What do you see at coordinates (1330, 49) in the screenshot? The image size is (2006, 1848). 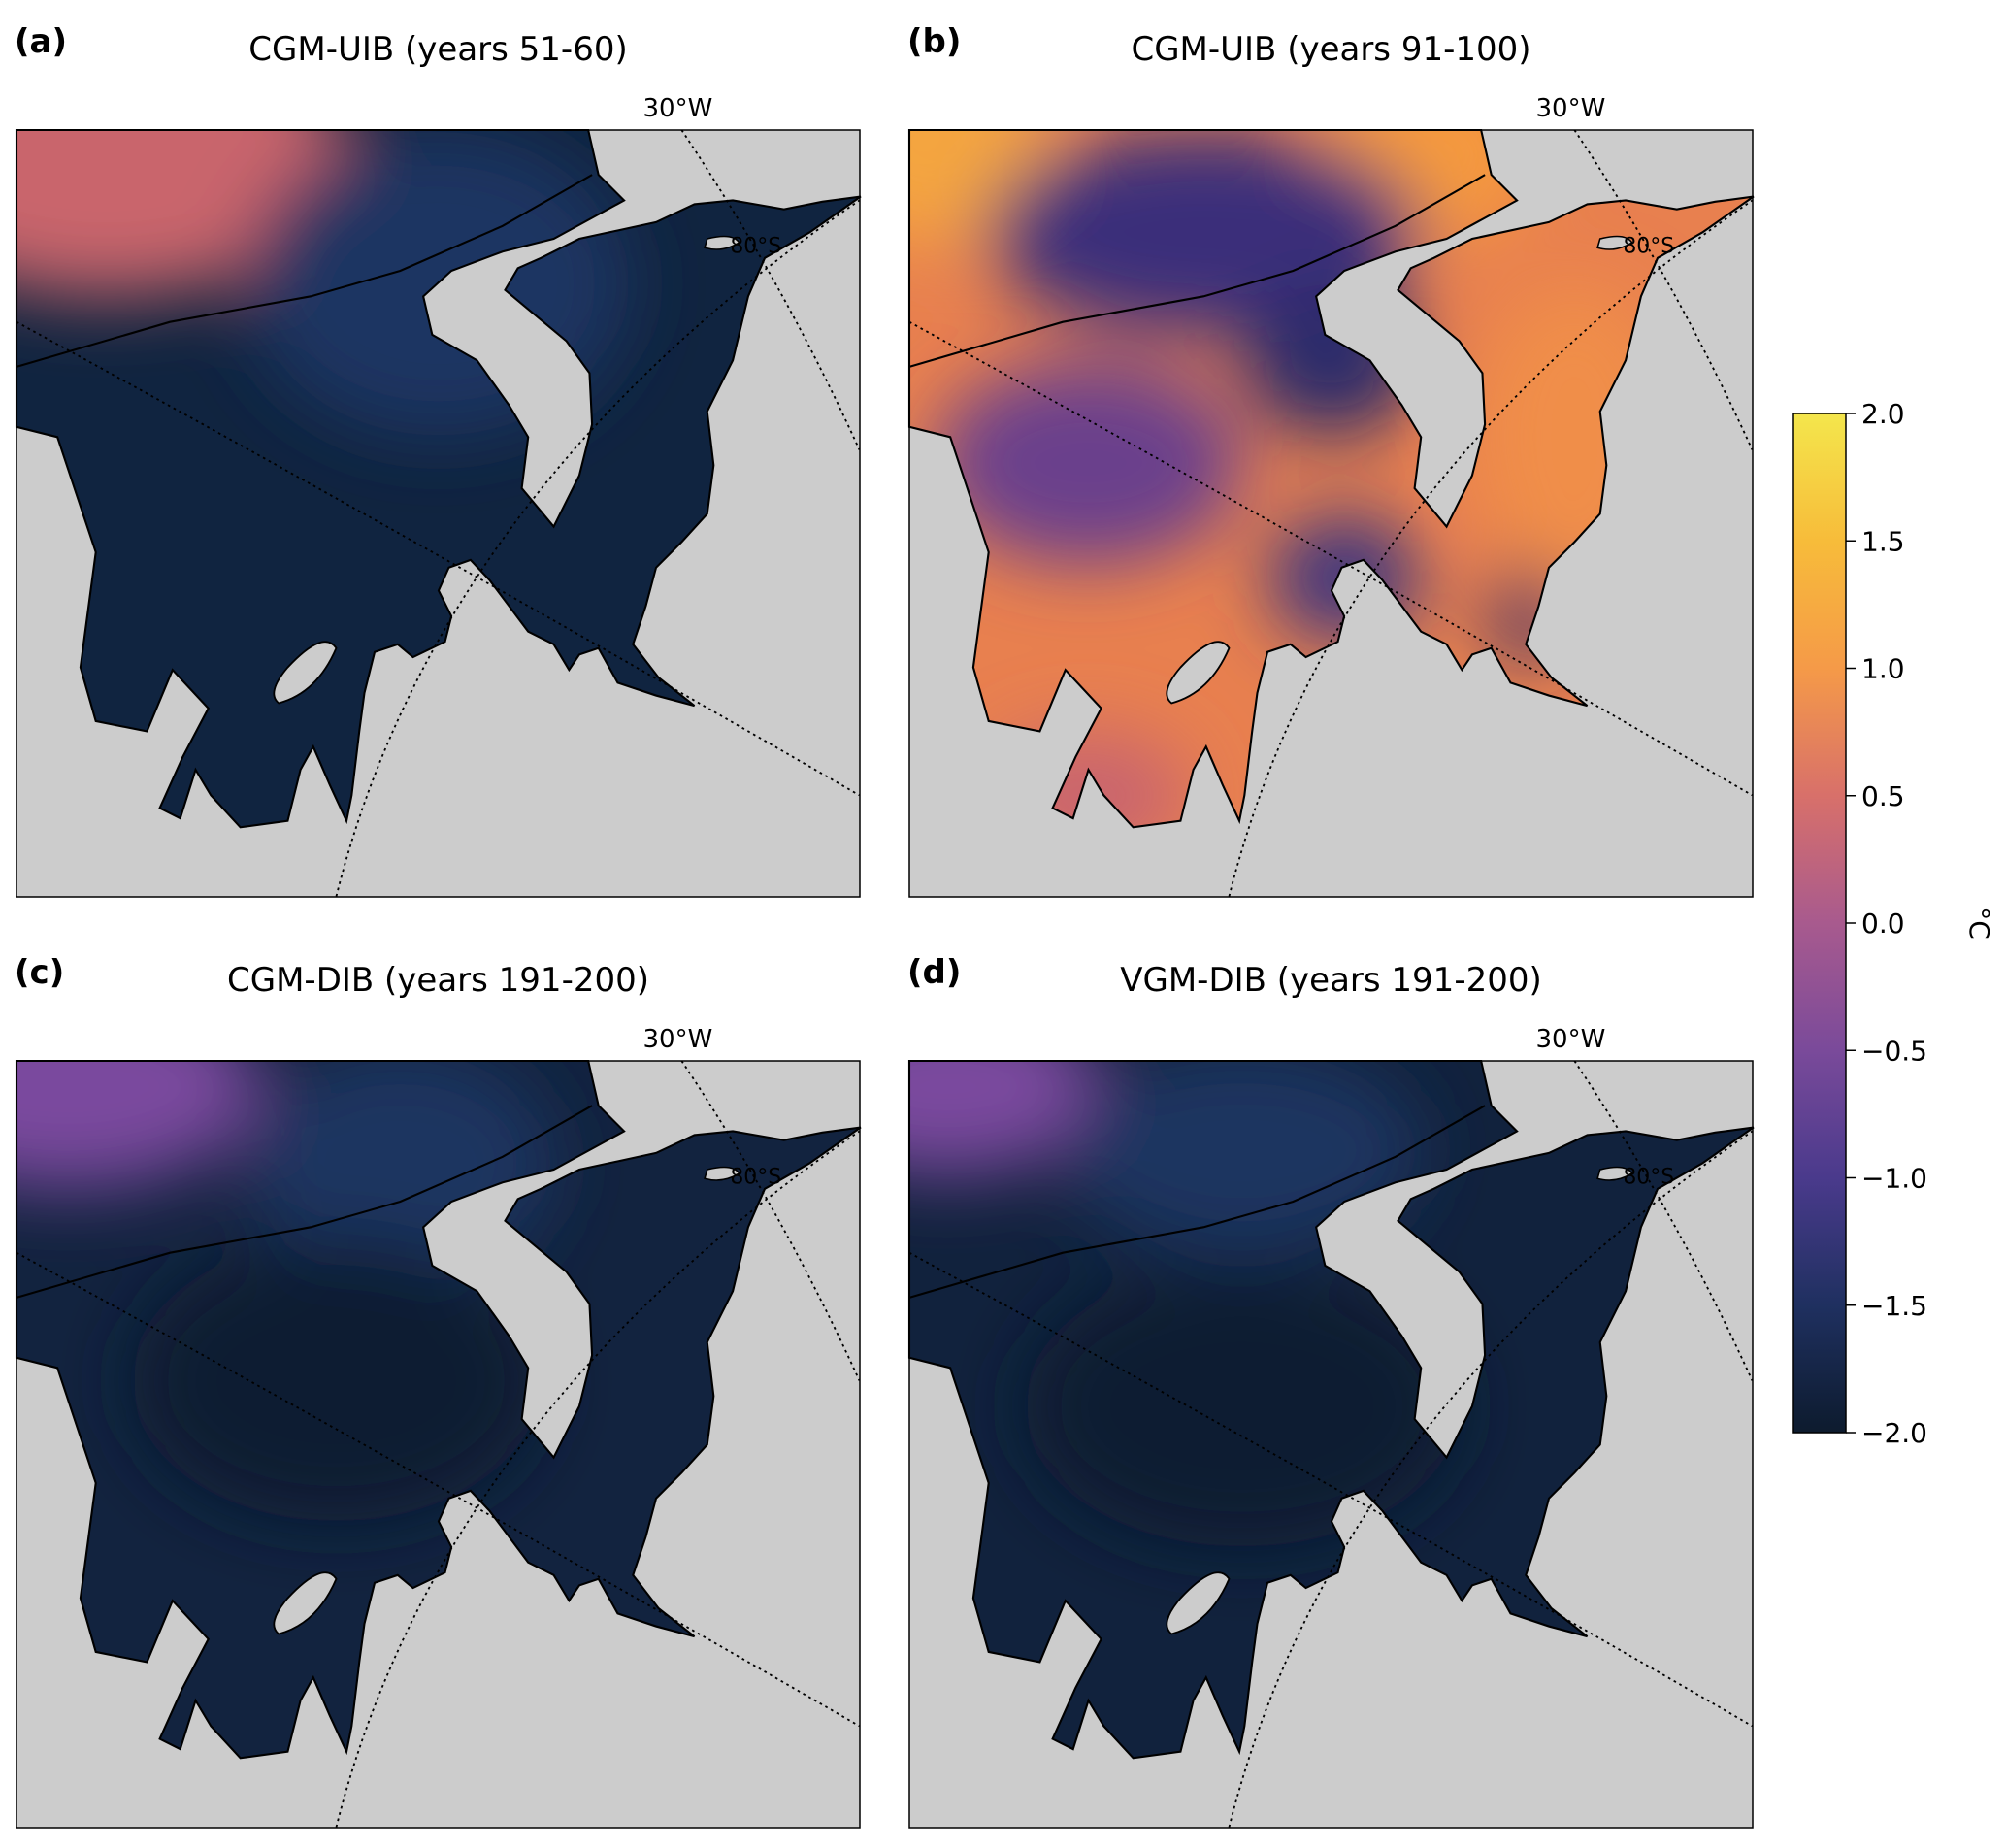 I see `panel-title: CGM-UIB (years 91-100)` at bounding box center [1330, 49].